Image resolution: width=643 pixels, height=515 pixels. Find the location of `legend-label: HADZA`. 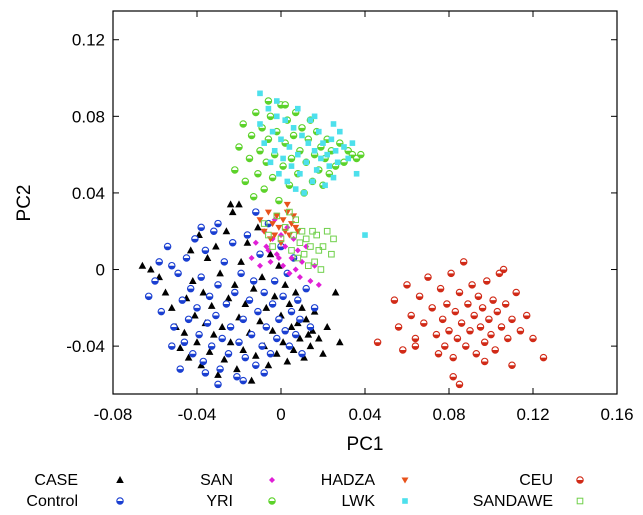

legend-label: HADZA is located at coordinates (348, 480).